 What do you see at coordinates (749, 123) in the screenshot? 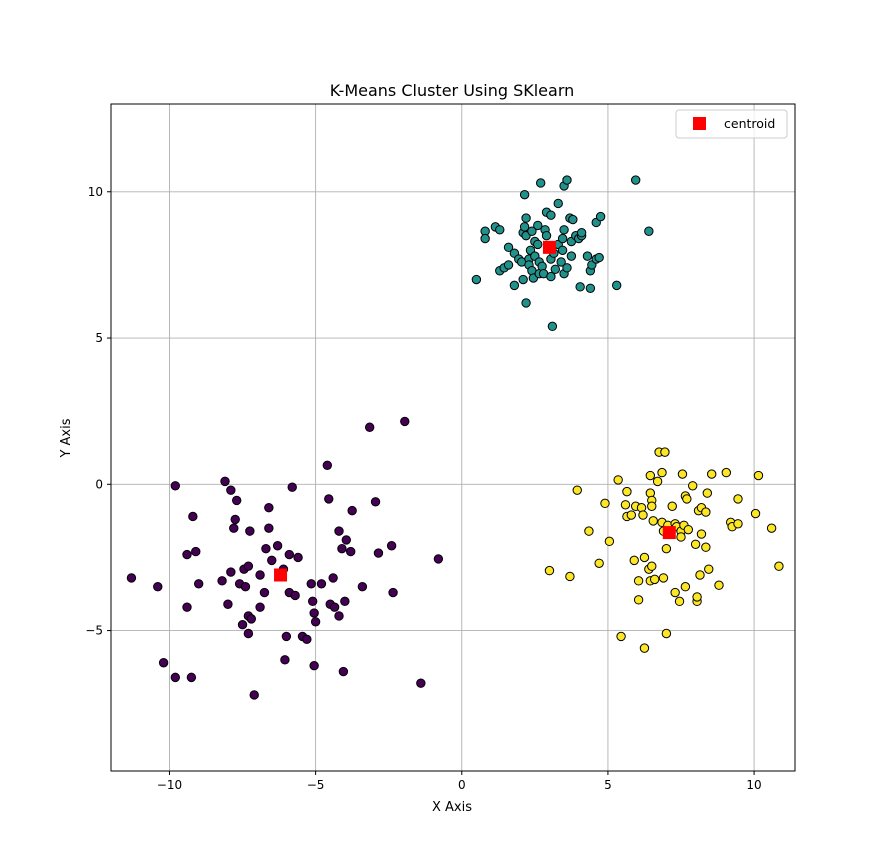
I see `legend-centroid-label: centroid` at bounding box center [749, 123].